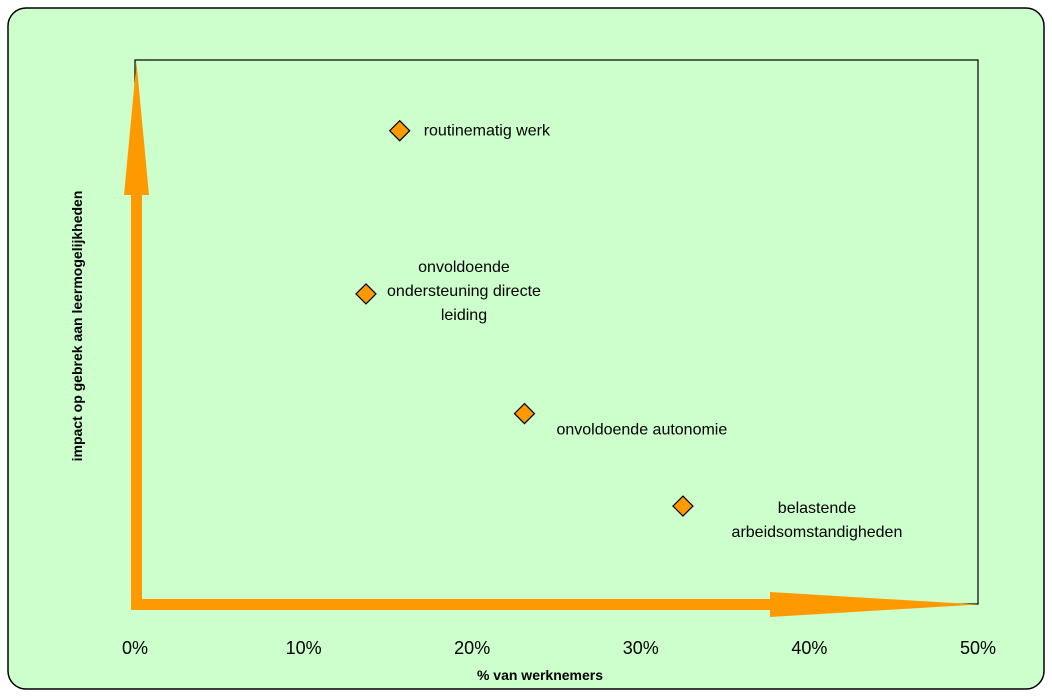  I want to click on data-point-label: routinematig werk, so click(487, 131).